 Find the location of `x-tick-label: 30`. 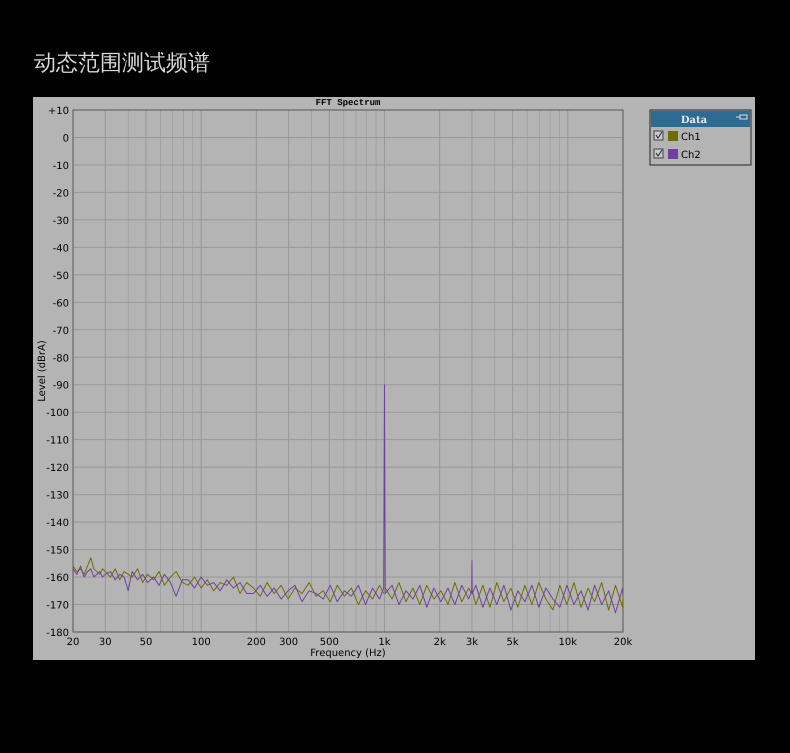

x-tick-label: 30 is located at coordinates (105, 642).